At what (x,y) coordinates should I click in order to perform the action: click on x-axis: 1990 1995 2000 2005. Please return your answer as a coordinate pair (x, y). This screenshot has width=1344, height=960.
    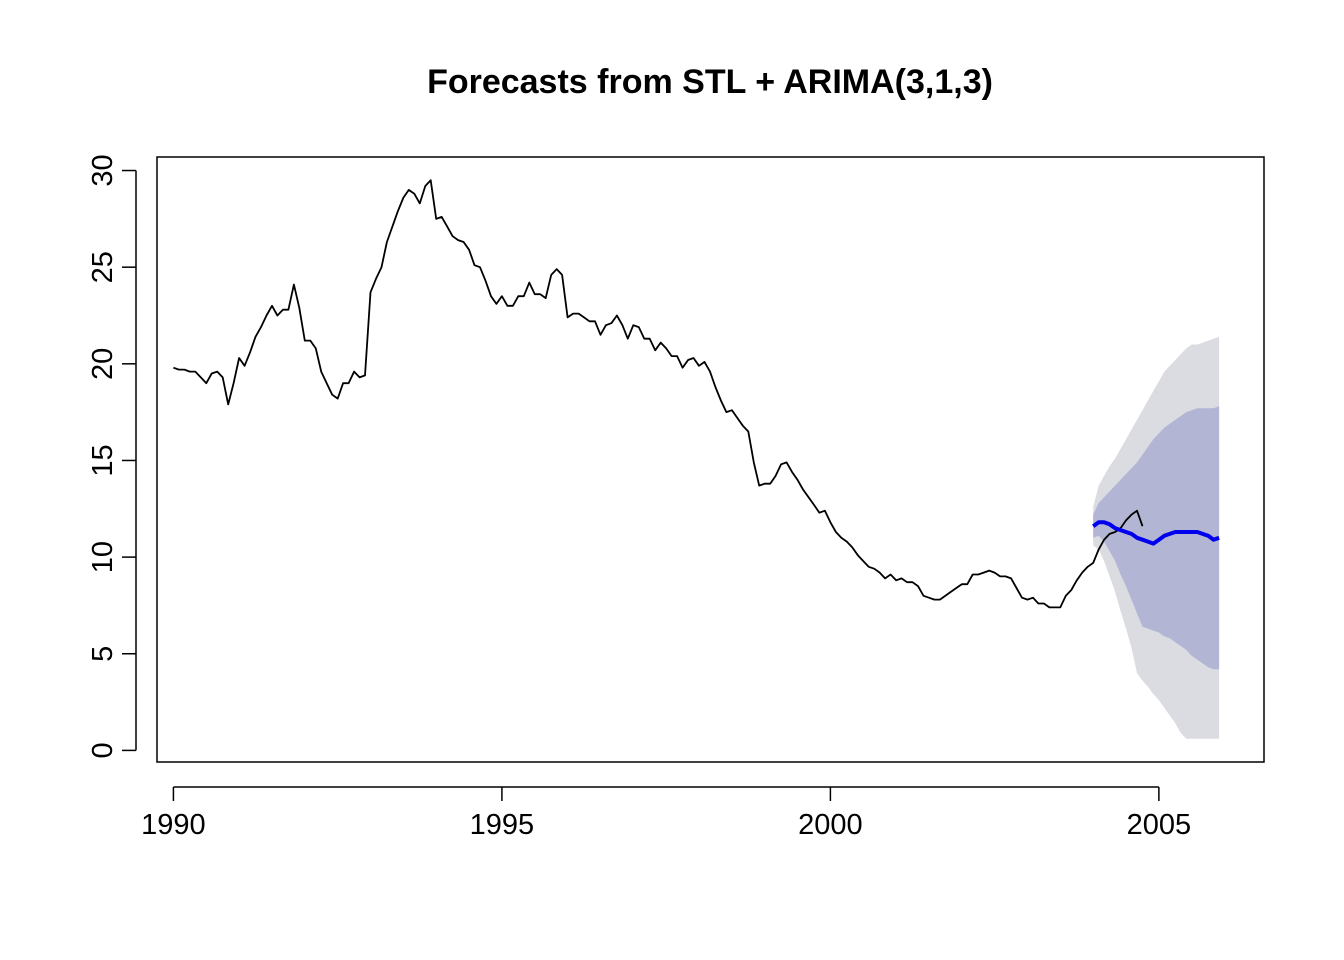
    Looking at the image, I should click on (666, 813).